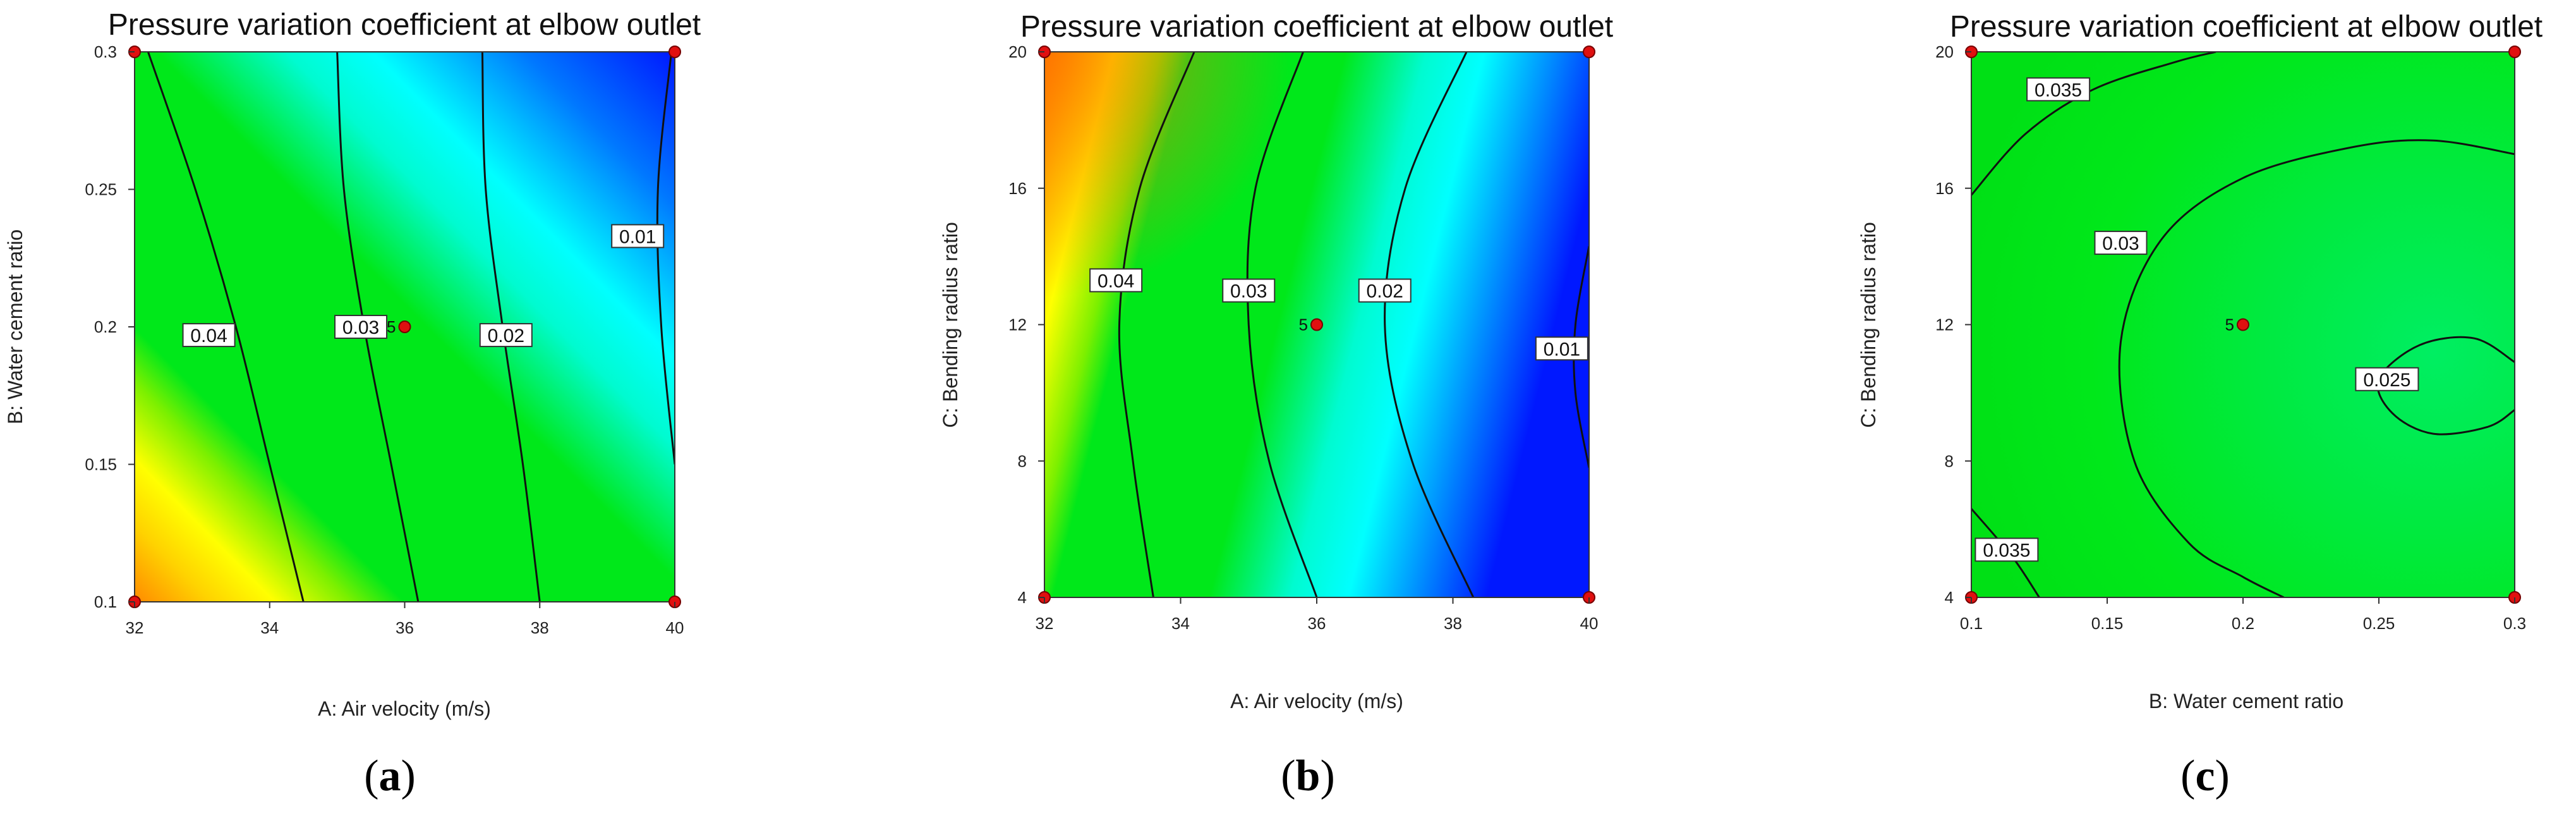  What do you see at coordinates (1353, 324) in the screenshot?
I see `contour-lines-b` at bounding box center [1353, 324].